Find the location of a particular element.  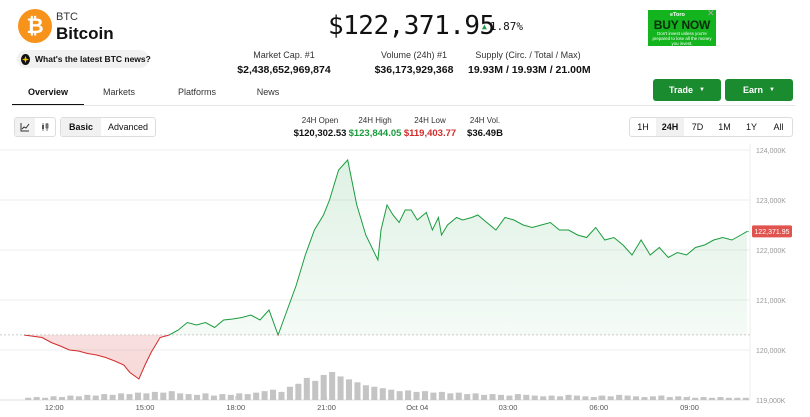

coin-name: Bitcoin is located at coordinates (85, 33).